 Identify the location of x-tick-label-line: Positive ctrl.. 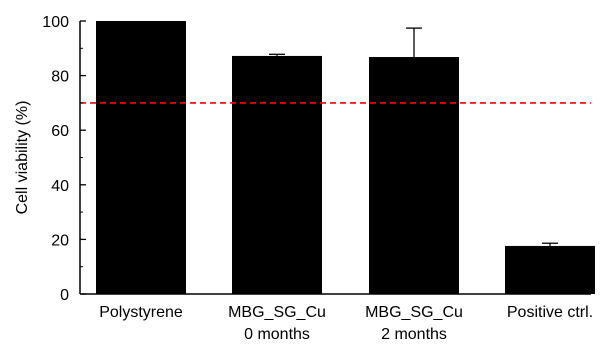
(550, 312).